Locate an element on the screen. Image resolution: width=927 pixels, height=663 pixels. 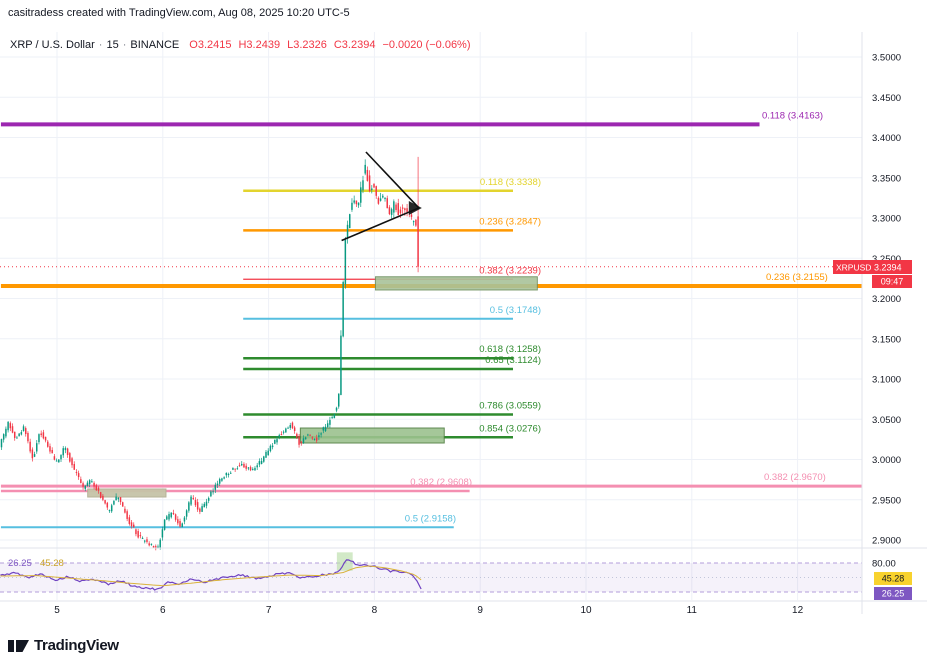
time-axis-label: 5 is located at coordinates (57, 610).